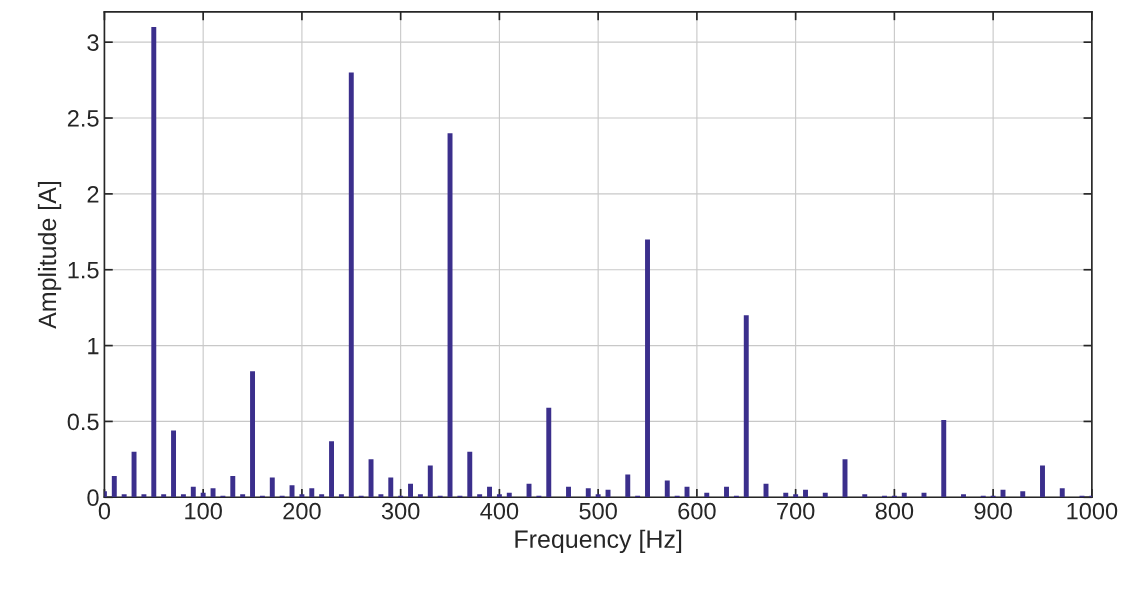  Describe the element at coordinates (499, 511) in the screenshot. I see `x-tick-label: 400` at that location.